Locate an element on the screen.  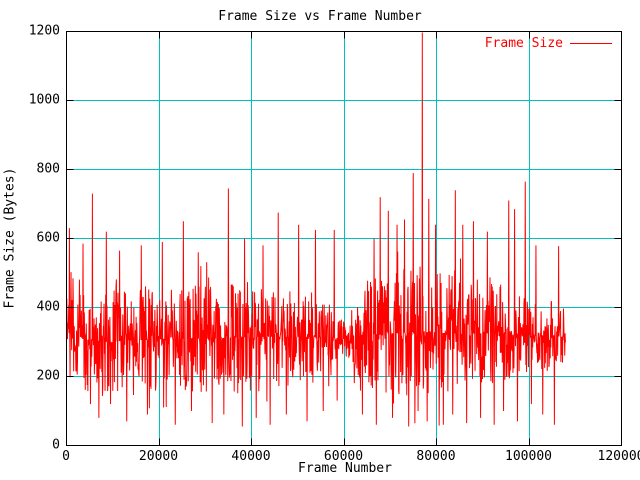
y-tick-label: 1200 is located at coordinates (44, 31).